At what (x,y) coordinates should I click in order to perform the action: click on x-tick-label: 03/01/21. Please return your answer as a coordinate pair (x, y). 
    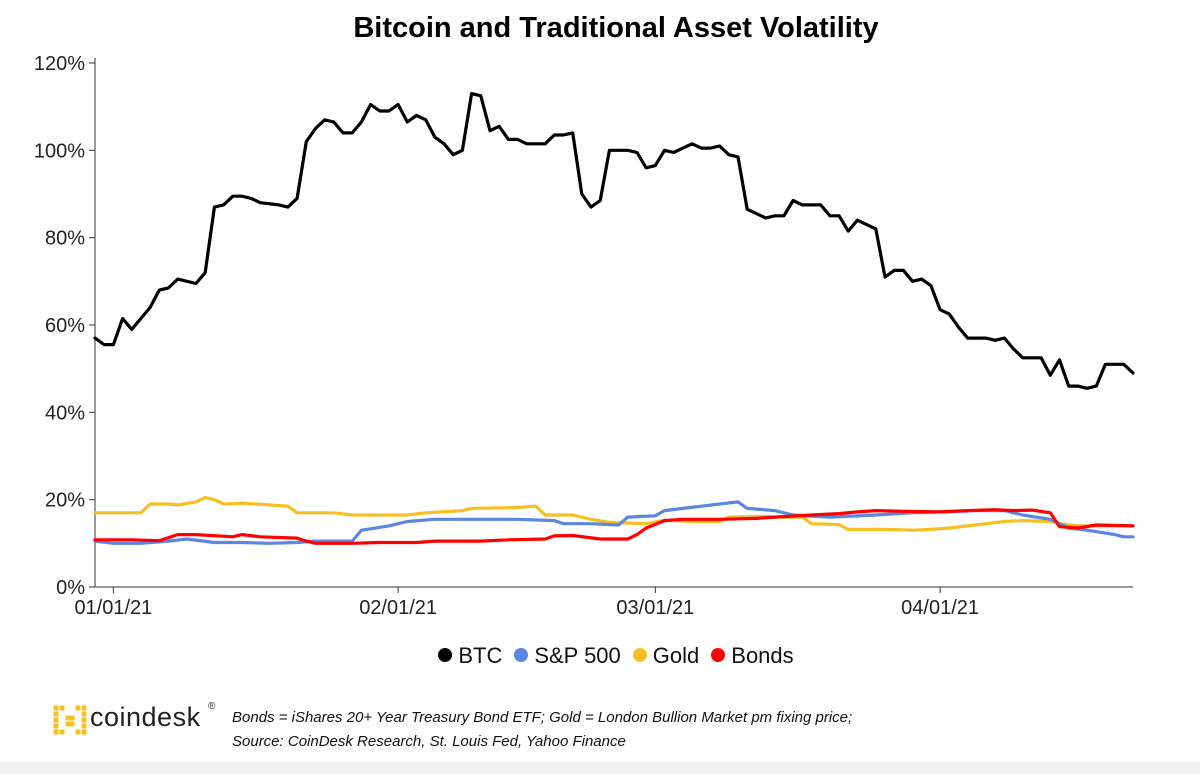
    Looking at the image, I should click on (655, 608).